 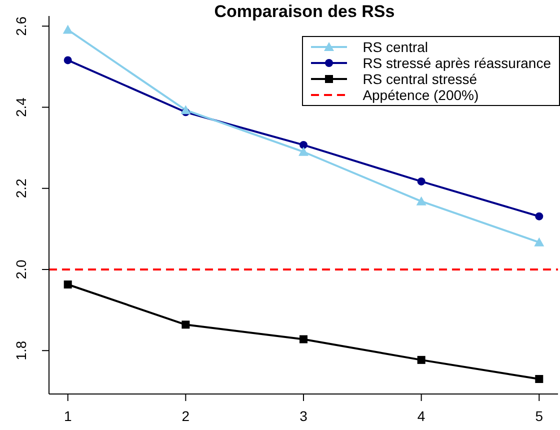 I want to click on legend-label: Appétence (200%), so click(x=420, y=95).